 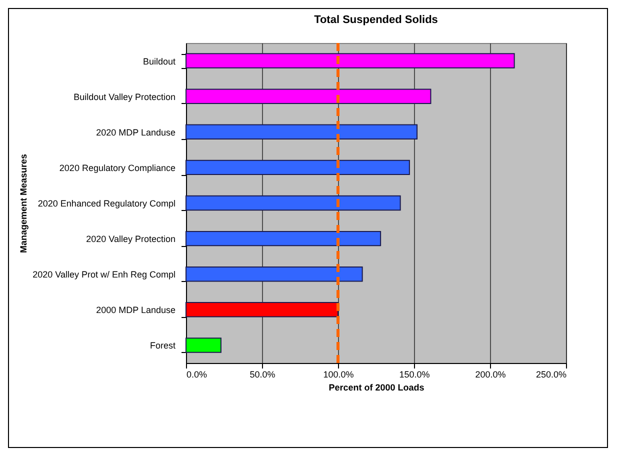 I want to click on y-tick-label: 2020 MDP Landuse, so click(x=136, y=132).